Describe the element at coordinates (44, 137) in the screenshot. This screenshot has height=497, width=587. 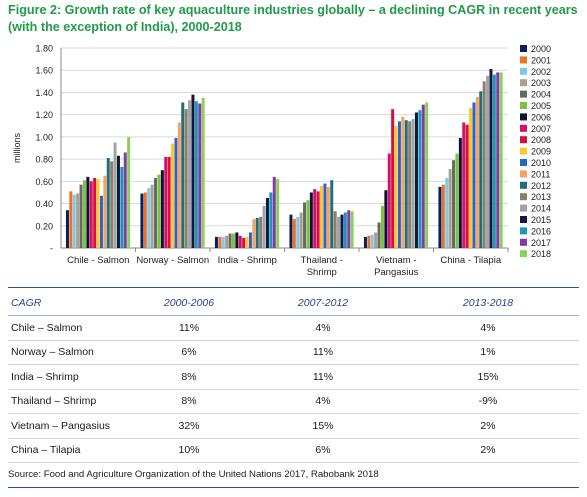
I see `y-tick-label: 1.00` at that location.